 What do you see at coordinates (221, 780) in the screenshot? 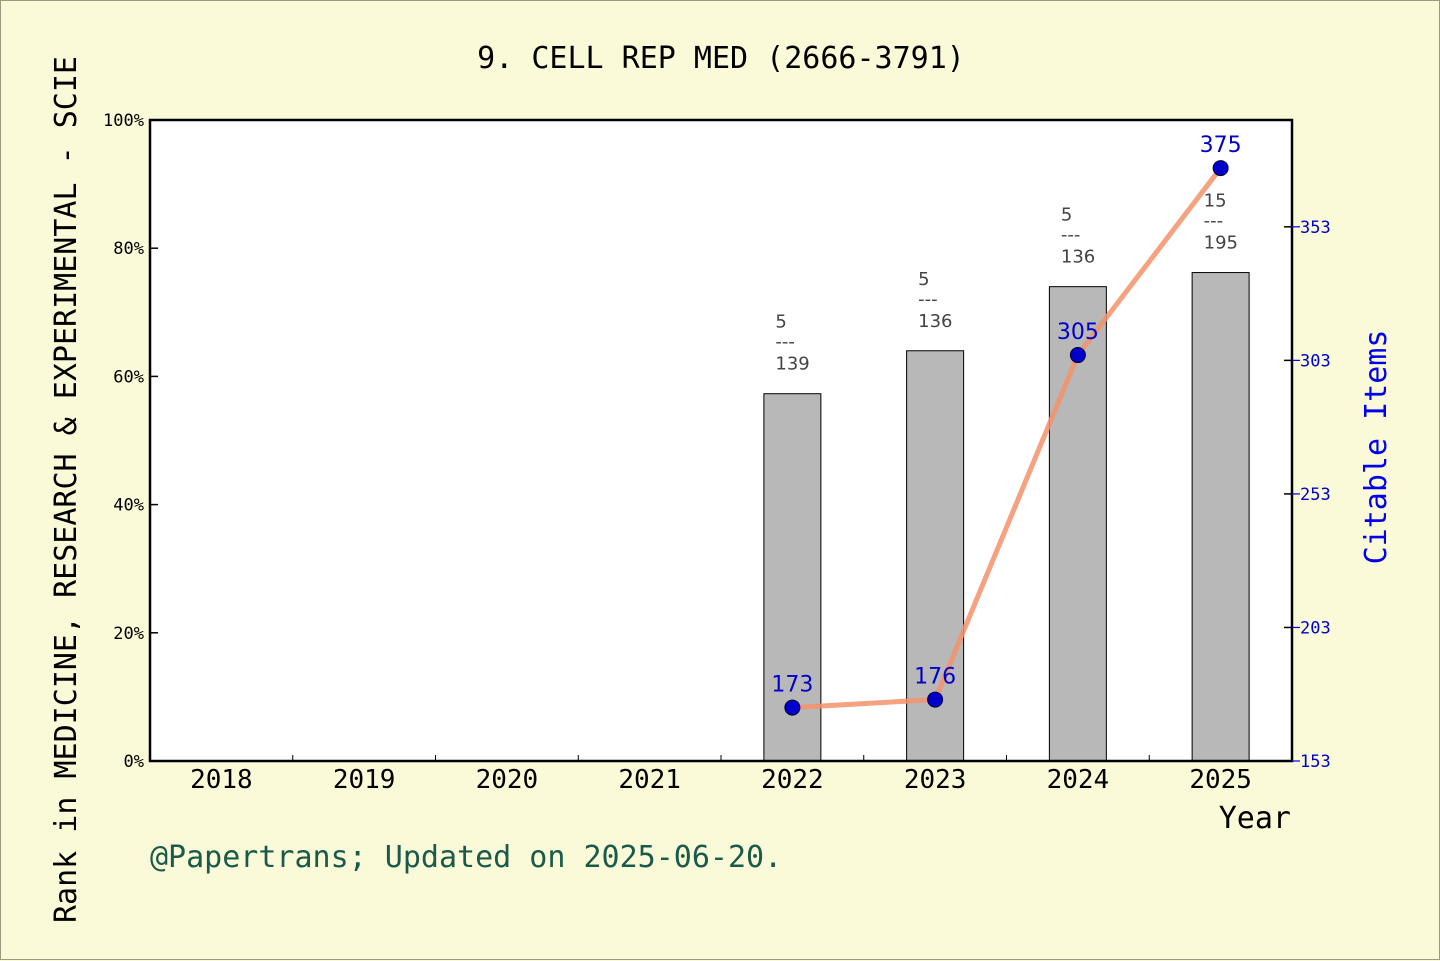
I see `x-tick-label: 2018` at bounding box center [221, 780].